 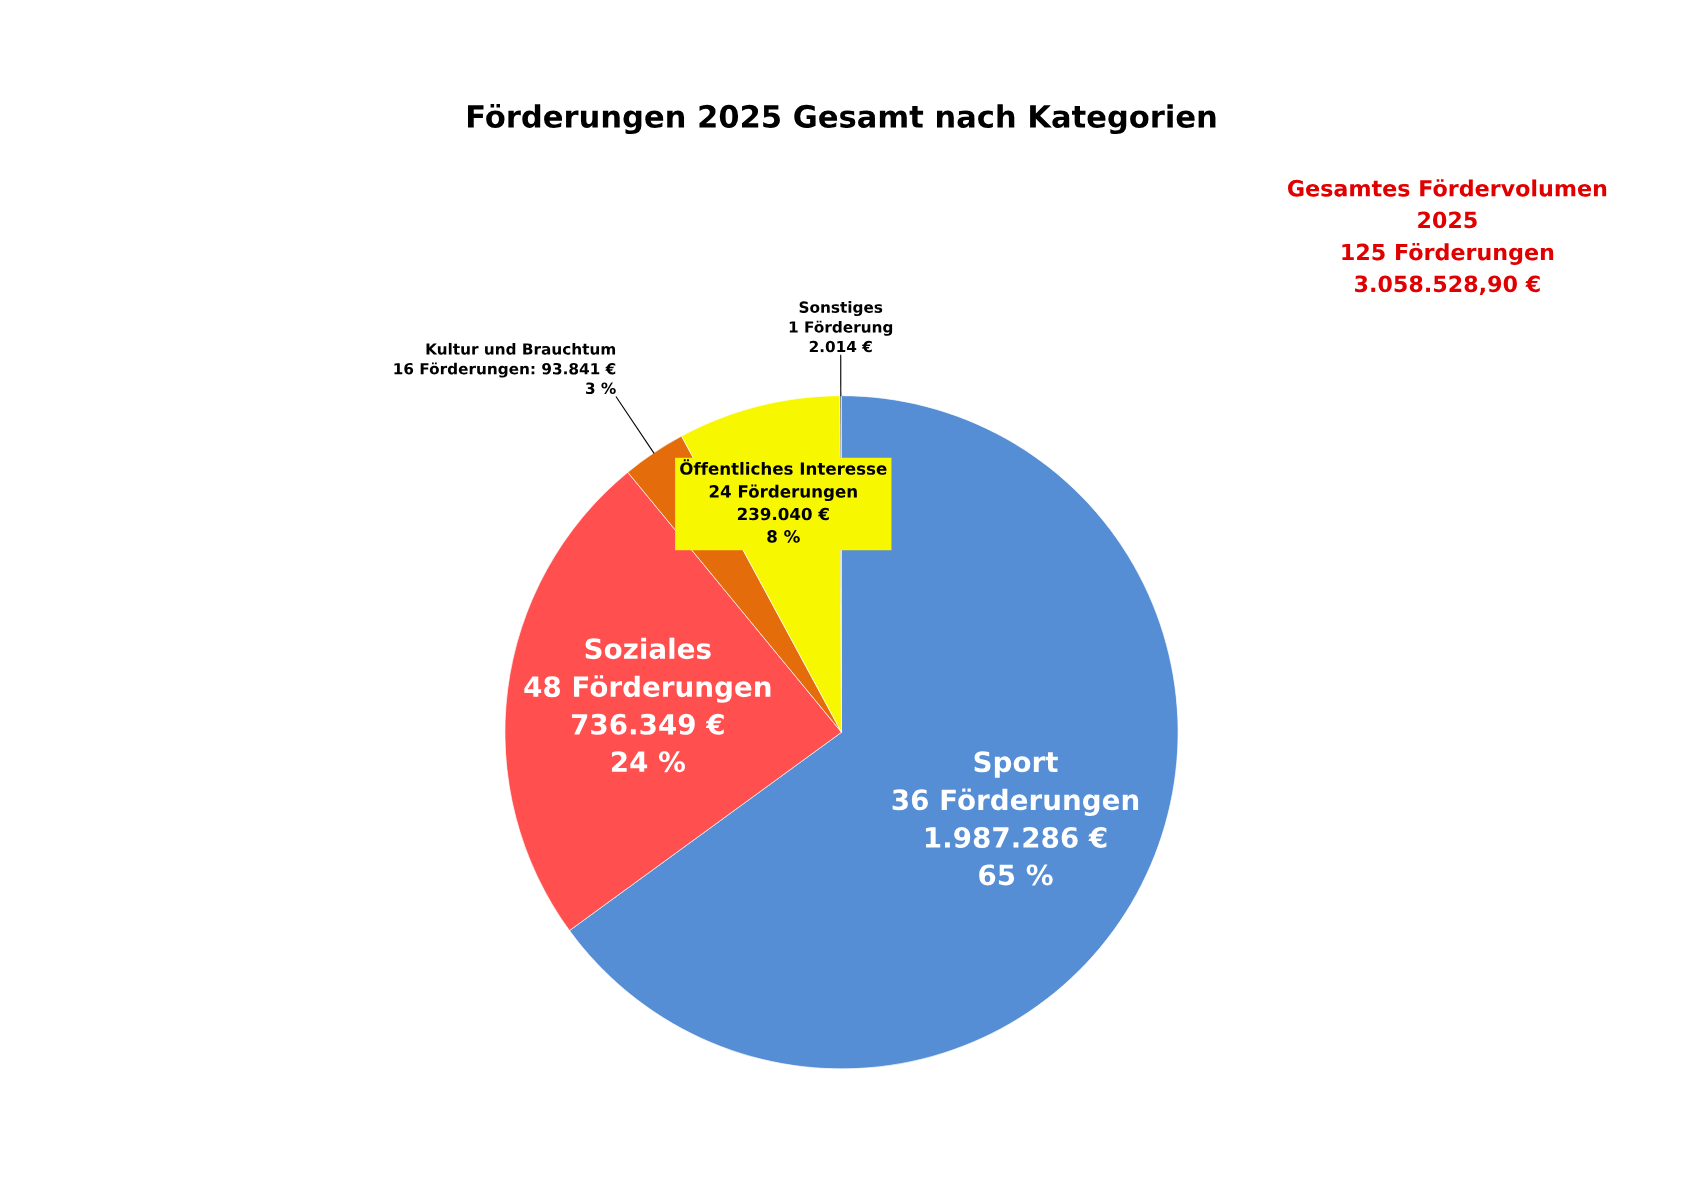 I want to click on data-label: 16 Förderungen: 93.841 € 3 %, so click(x=505, y=378).